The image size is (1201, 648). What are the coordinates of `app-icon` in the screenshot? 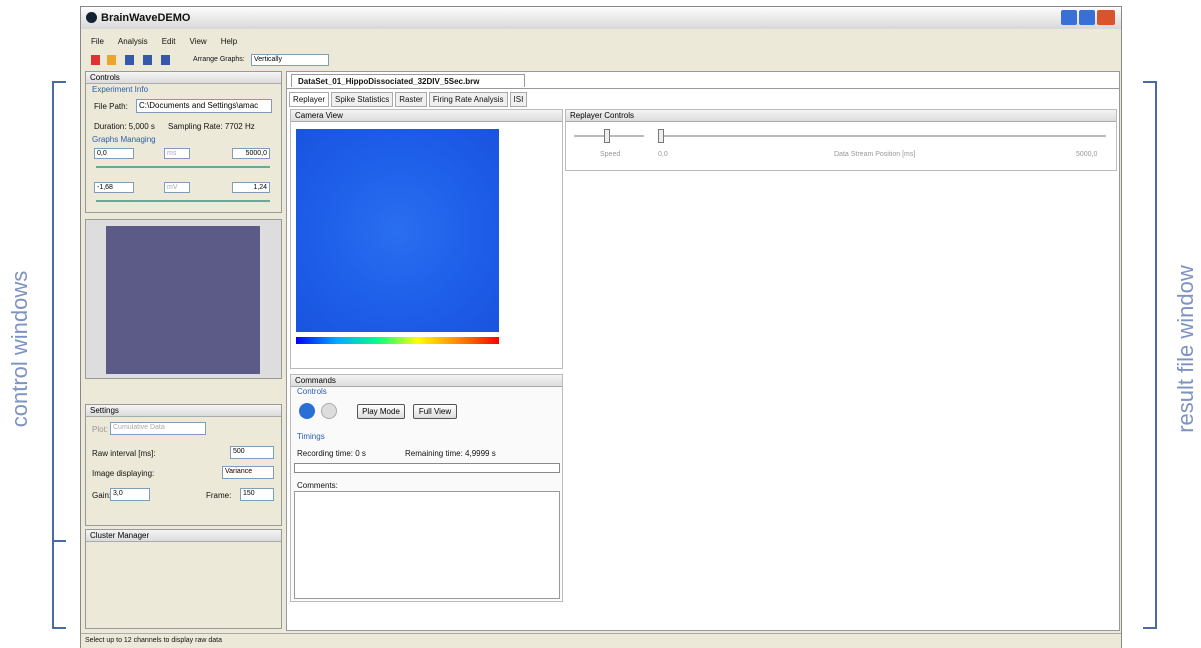 It's located at (91, 17).